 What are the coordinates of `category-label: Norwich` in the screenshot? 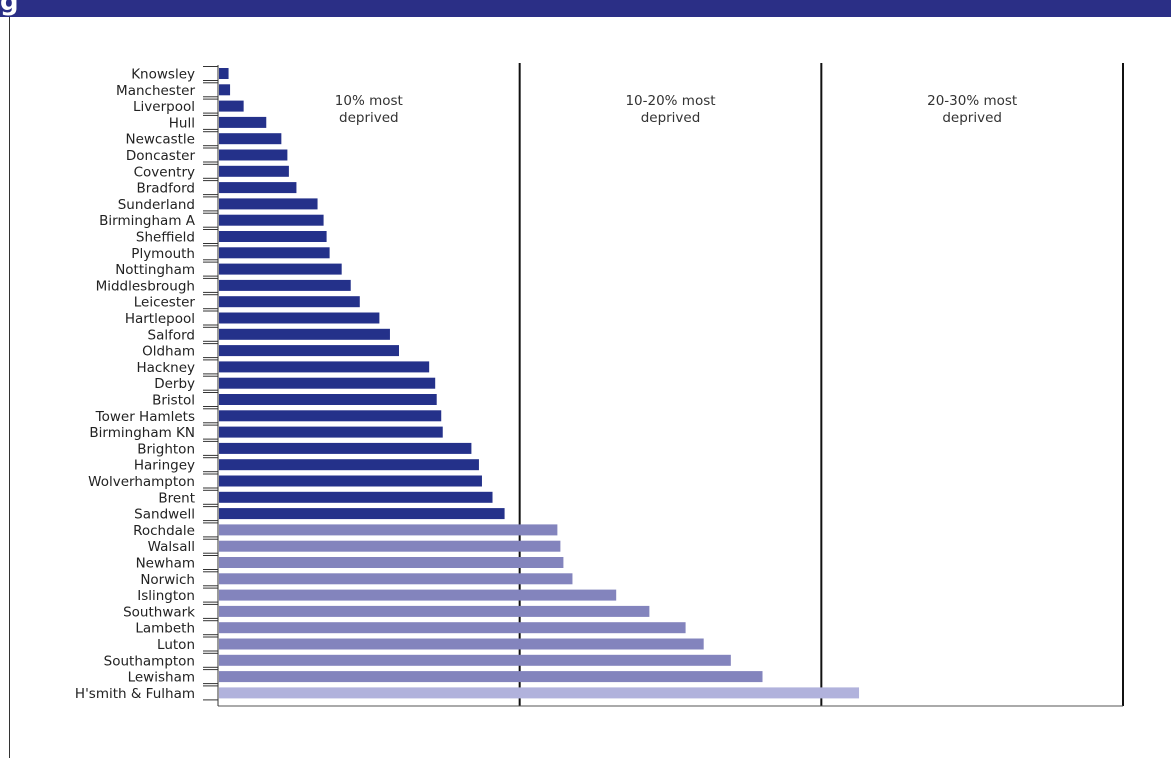 It's located at (167, 580).